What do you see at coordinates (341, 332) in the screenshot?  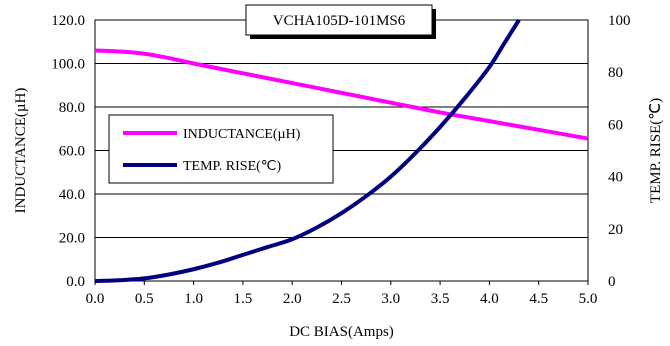 I see `x-axis-title: DC BIAS(Amps)` at bounding box center [341, 332].